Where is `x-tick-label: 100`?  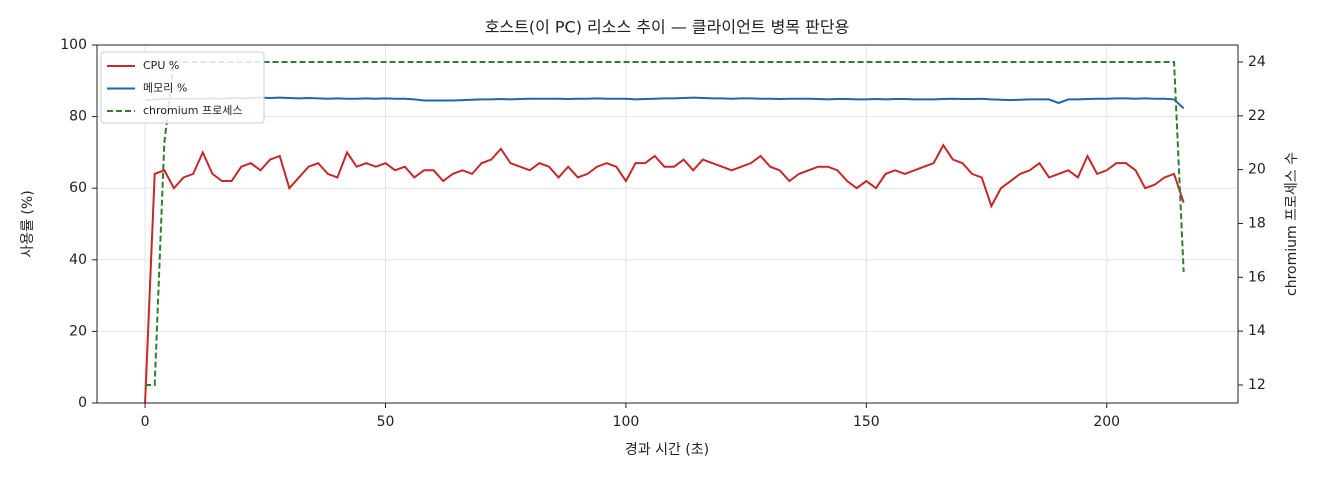 x-tick-label: 100 is located at coordinates (626, 422).